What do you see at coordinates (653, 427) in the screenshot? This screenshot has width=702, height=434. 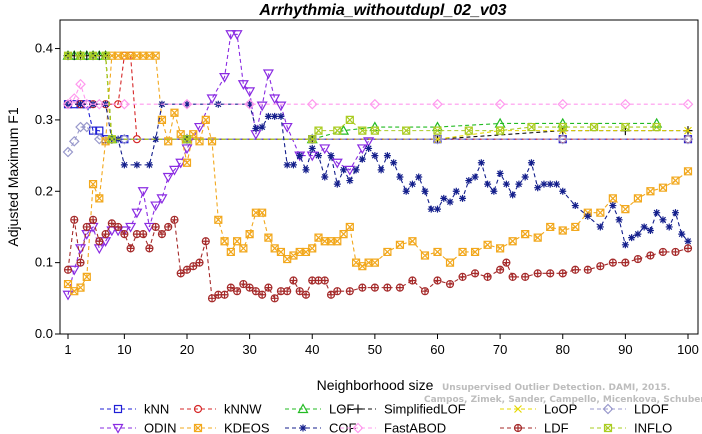 I see `legend-label: INFLO` at bounding box center [653, 427].